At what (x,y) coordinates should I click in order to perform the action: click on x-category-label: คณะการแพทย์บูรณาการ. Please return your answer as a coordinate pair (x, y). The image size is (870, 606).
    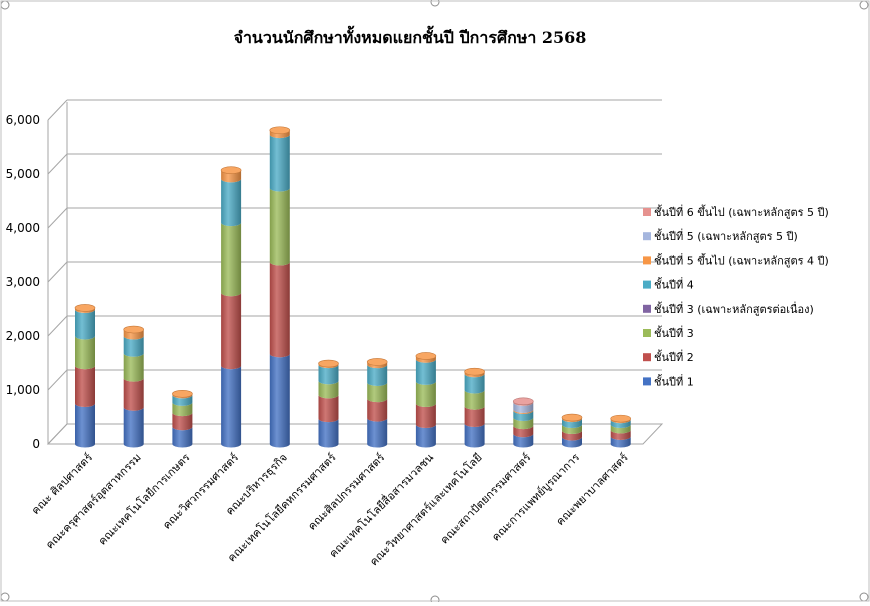
    Looking at the image, I should click on (535, 497).